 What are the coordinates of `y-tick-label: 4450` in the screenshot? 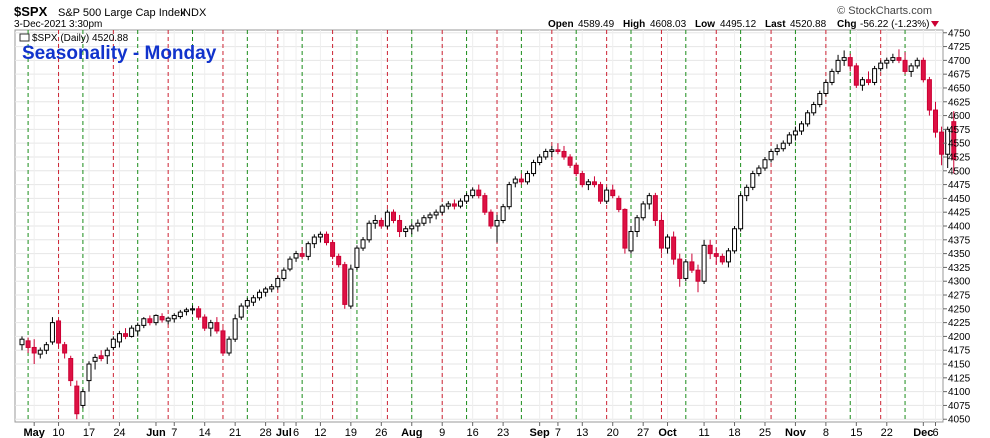 It's located at (959, 199).